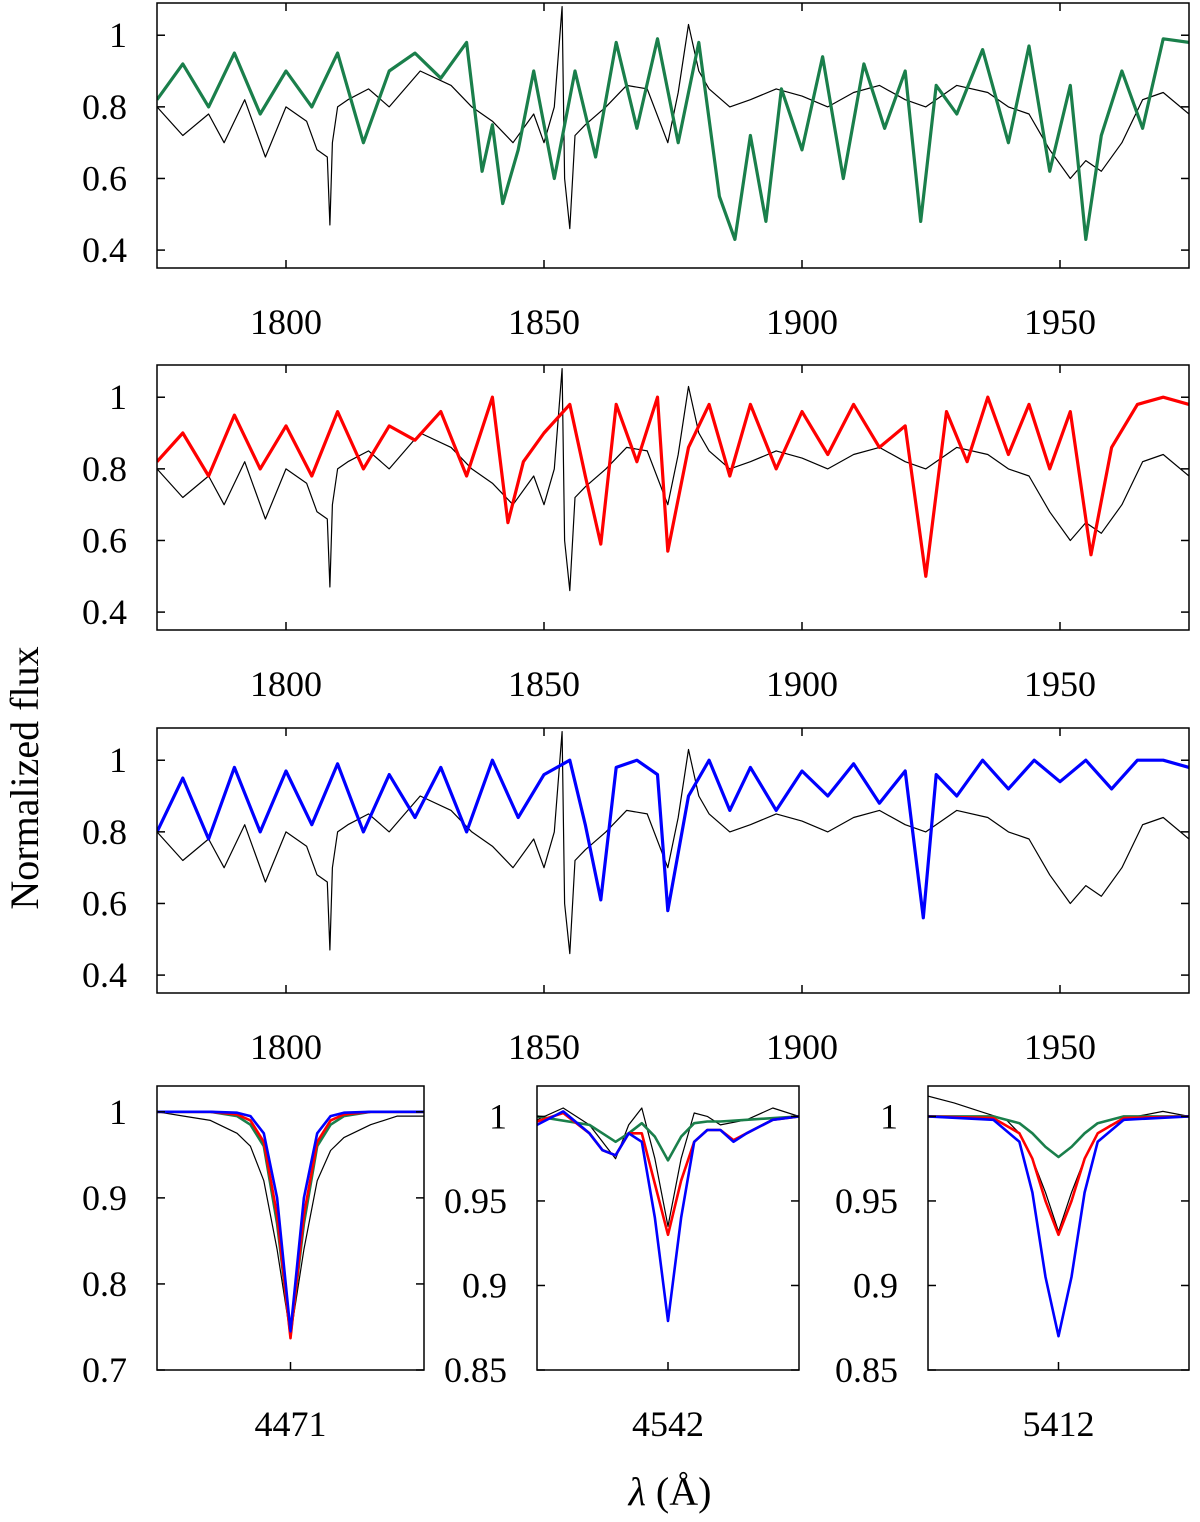  I want to click on panel-third-ytick-label: 0.8, so click(104, 832).